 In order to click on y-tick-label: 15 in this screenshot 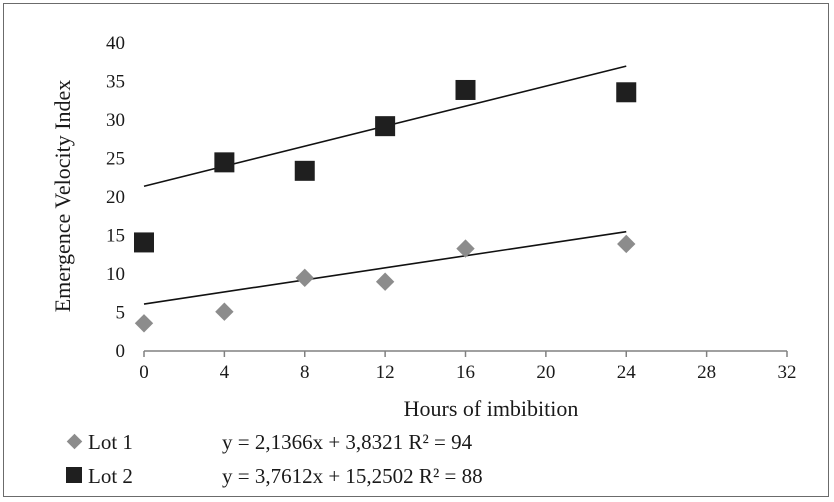, I will do `click(115, 236)`.